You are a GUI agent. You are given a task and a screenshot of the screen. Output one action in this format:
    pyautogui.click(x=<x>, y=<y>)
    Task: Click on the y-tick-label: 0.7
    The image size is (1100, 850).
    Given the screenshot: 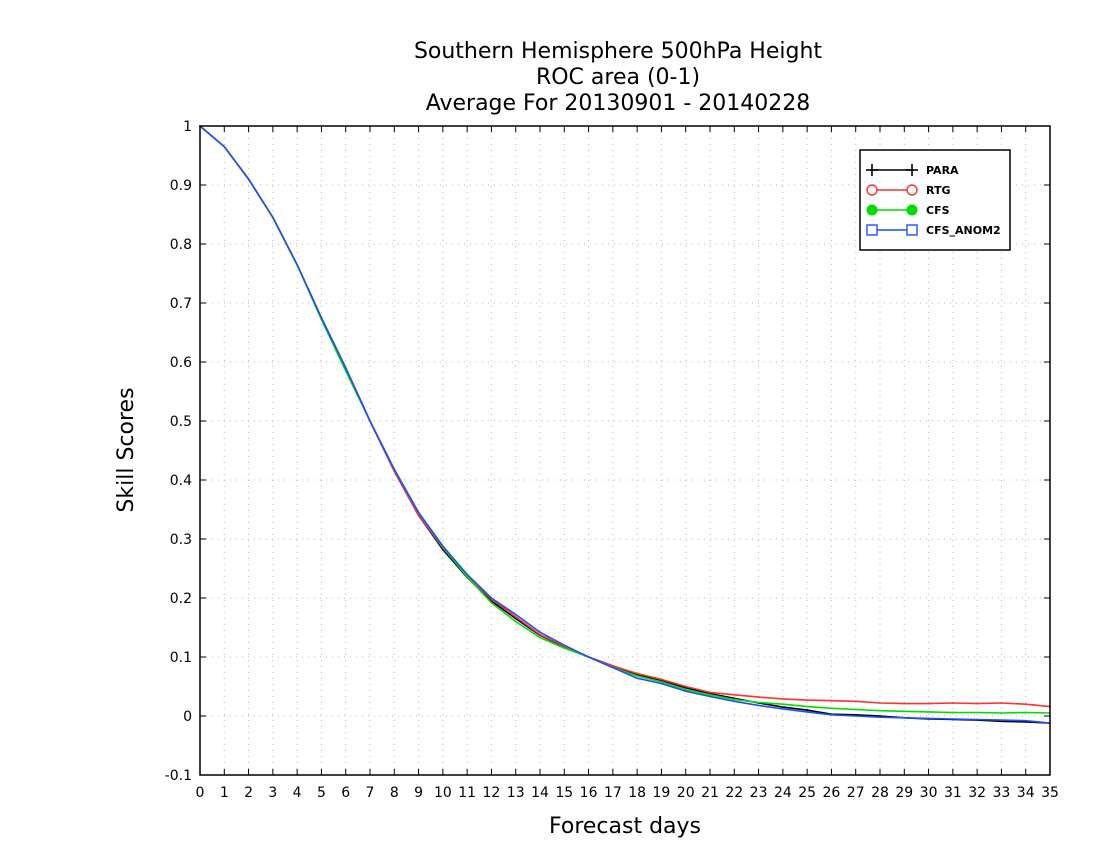 What is the action you would take?
    pyautogui.click(x=181, y=304)
    